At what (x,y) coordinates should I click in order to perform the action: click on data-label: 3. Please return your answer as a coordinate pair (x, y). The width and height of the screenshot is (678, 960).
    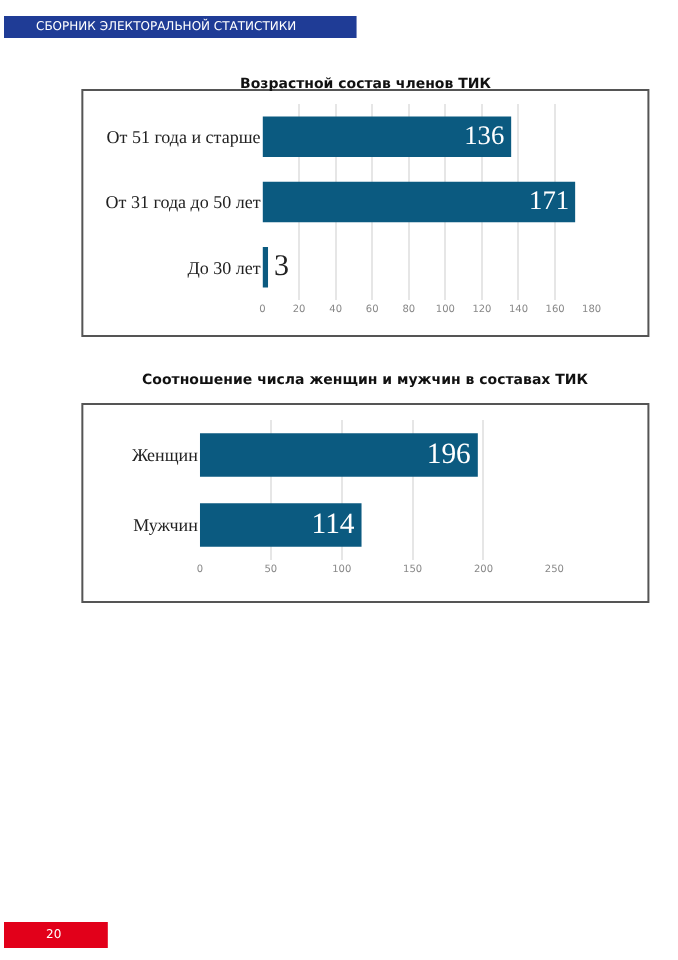
    Looking at the image, I should click on (282, 267).